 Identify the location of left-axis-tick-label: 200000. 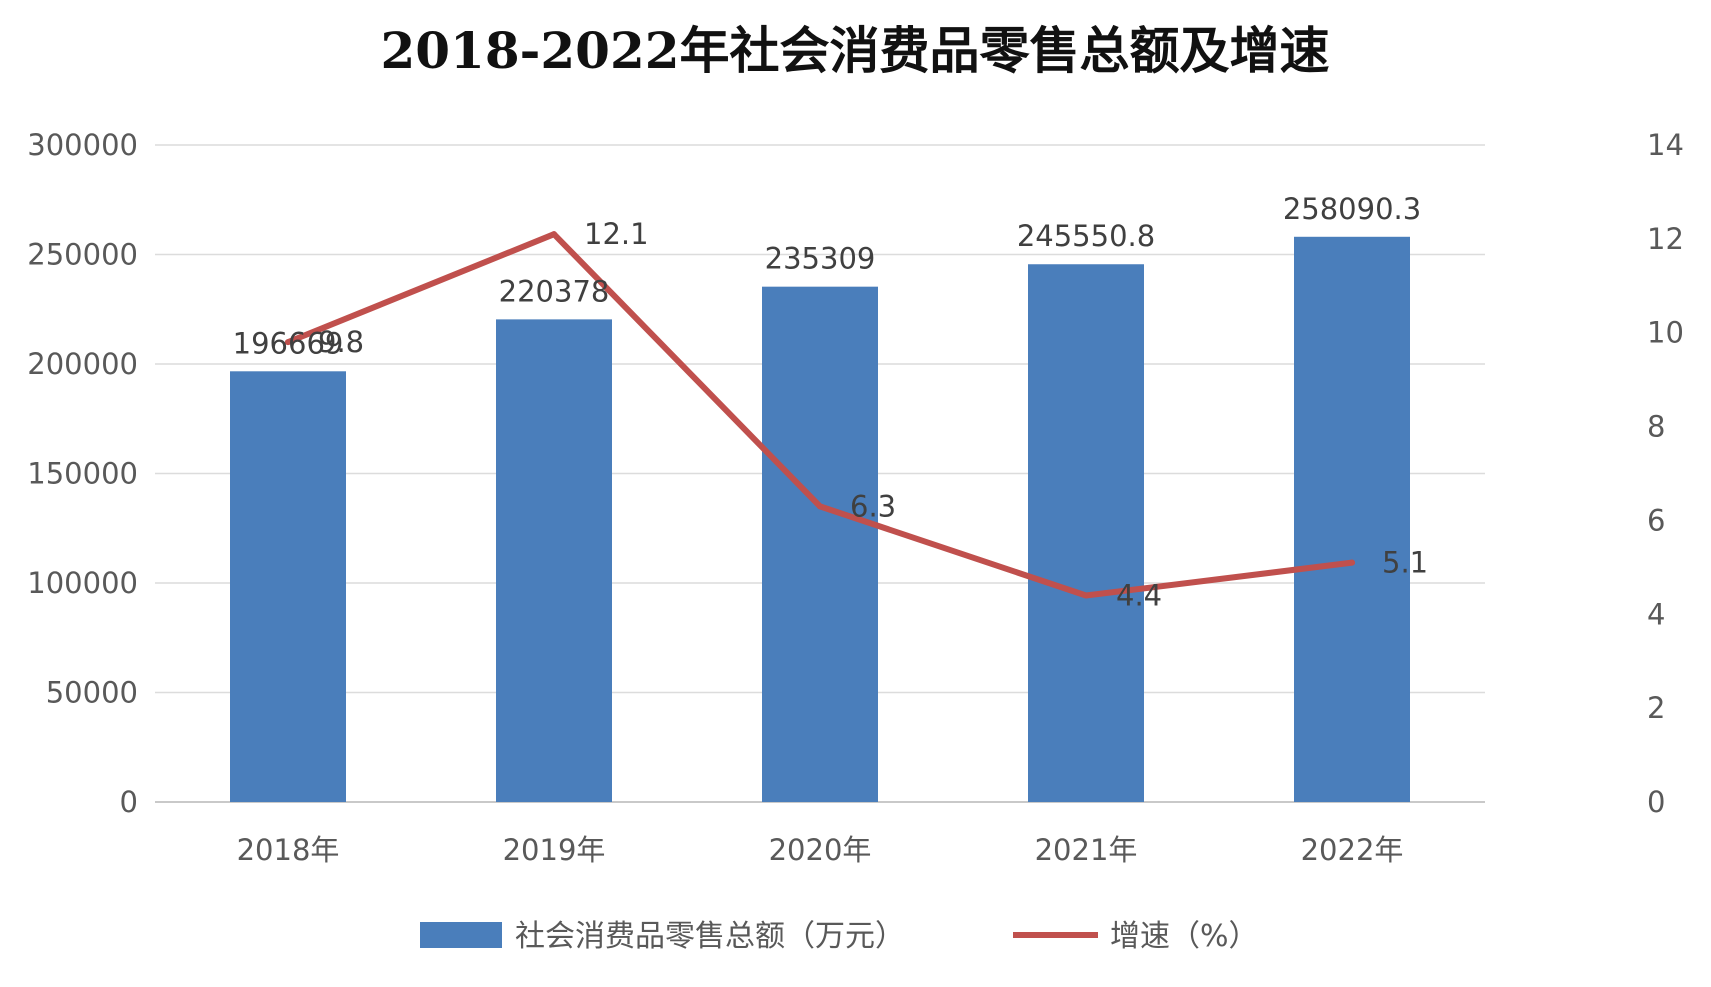
(82, 364).